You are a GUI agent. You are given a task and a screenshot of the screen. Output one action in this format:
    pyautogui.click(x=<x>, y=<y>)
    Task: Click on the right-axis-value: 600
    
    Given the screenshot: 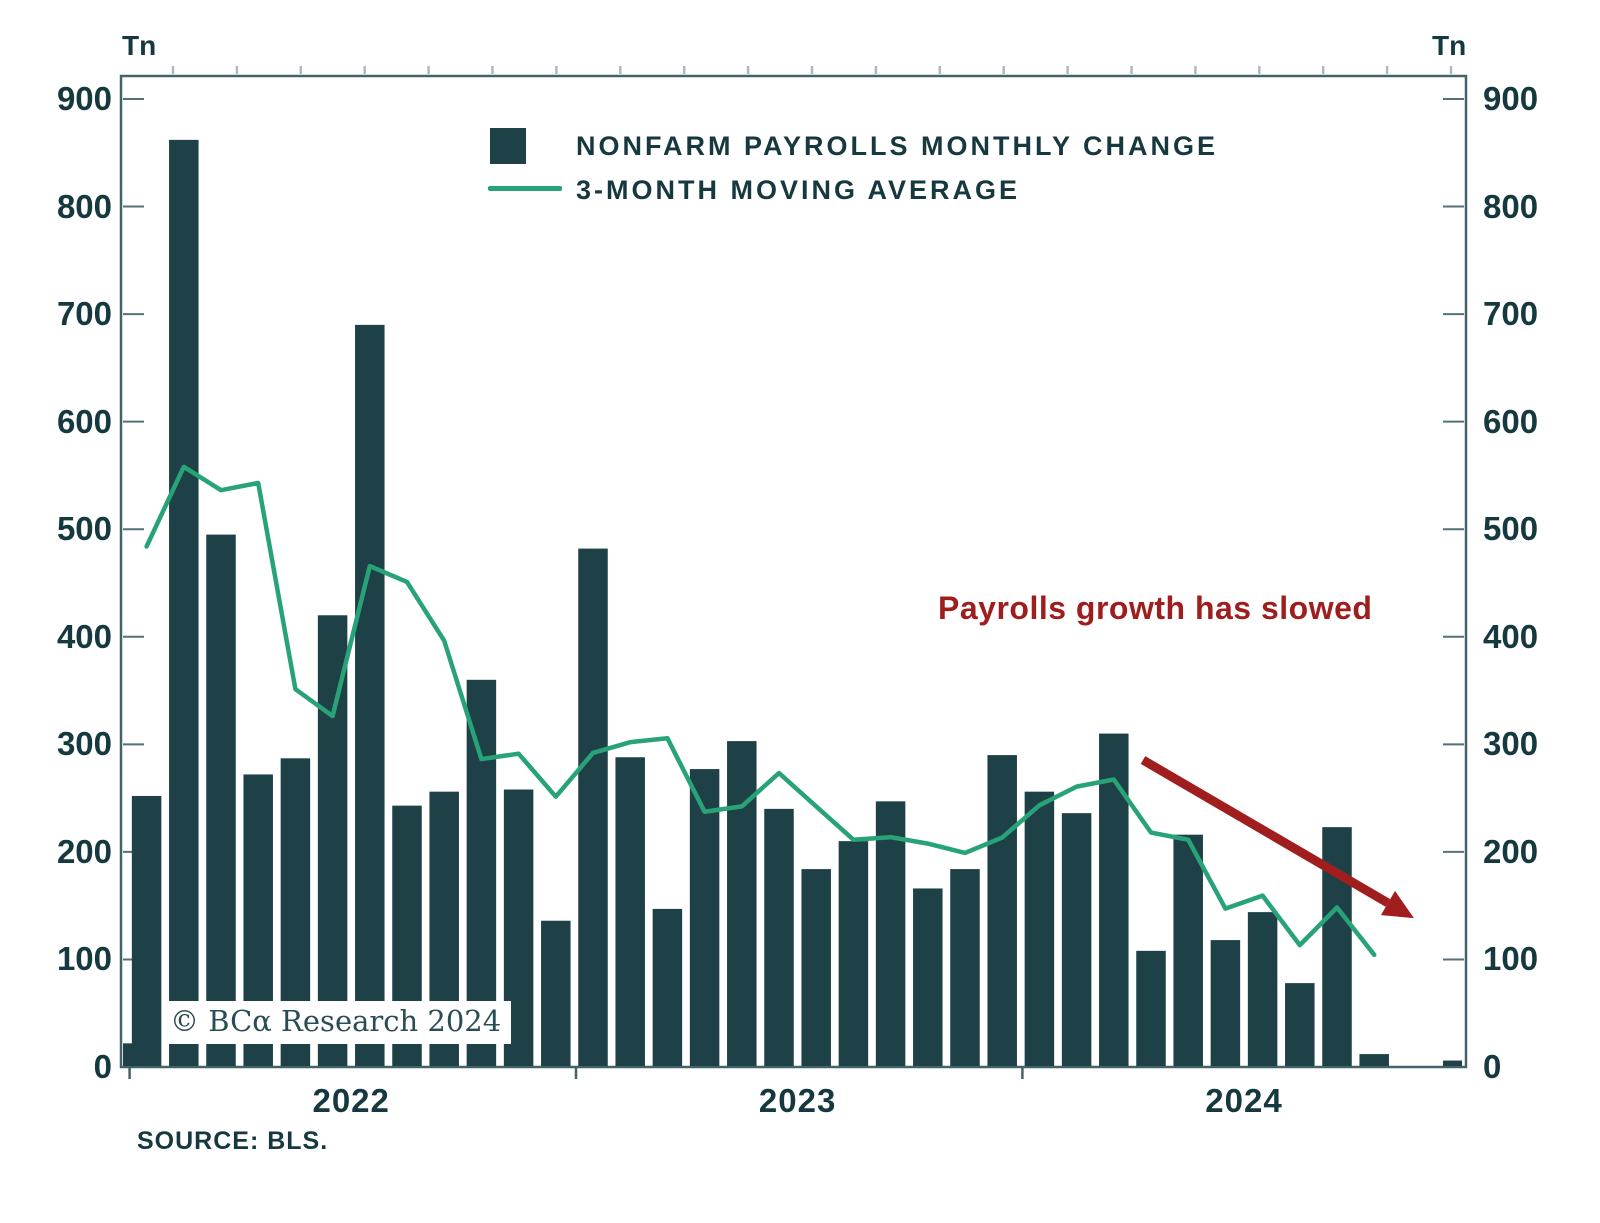 What is the action you would take?
    pyautogui.click(x=1511, y=421)
    